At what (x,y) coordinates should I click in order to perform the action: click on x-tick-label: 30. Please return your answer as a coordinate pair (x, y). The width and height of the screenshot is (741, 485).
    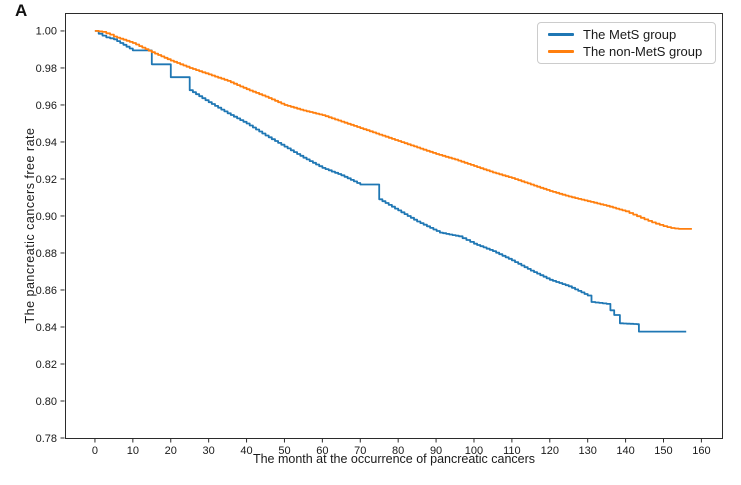
    Looking at the image, I should click on (209, 451).